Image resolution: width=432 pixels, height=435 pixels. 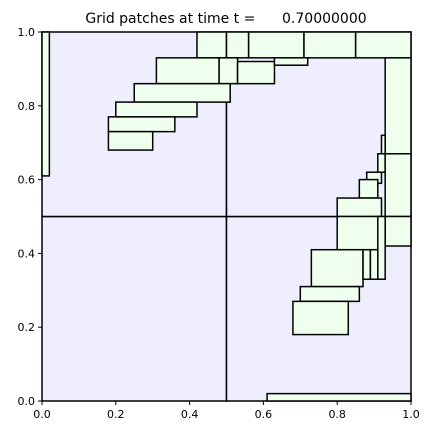 I want to click on y-tick-label: 0.2, so click(x=27, y=327).